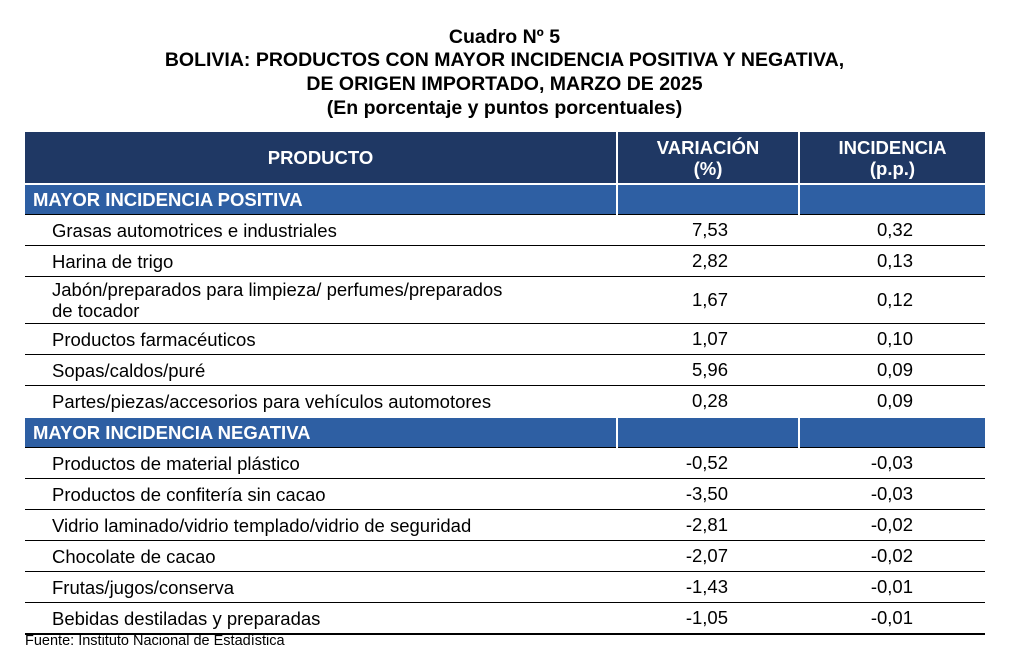 The width and height of the screenshot is (1009, 669). What do you see at coordinates (708, 230) in the screenshot?
I see `variacion-value: 7,53` at bounding box center [708, 230].